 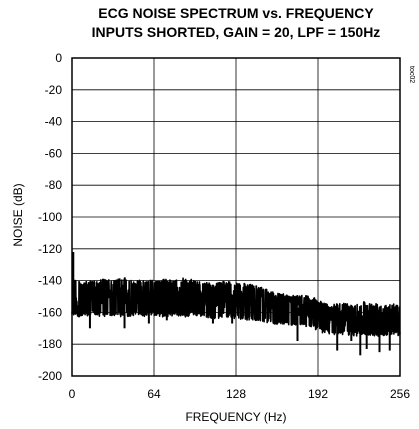 What do you see at coordinates (50, 281) in the screenshot?
I see `y-tick-label-7: -140` at bounding box center [50, 281].